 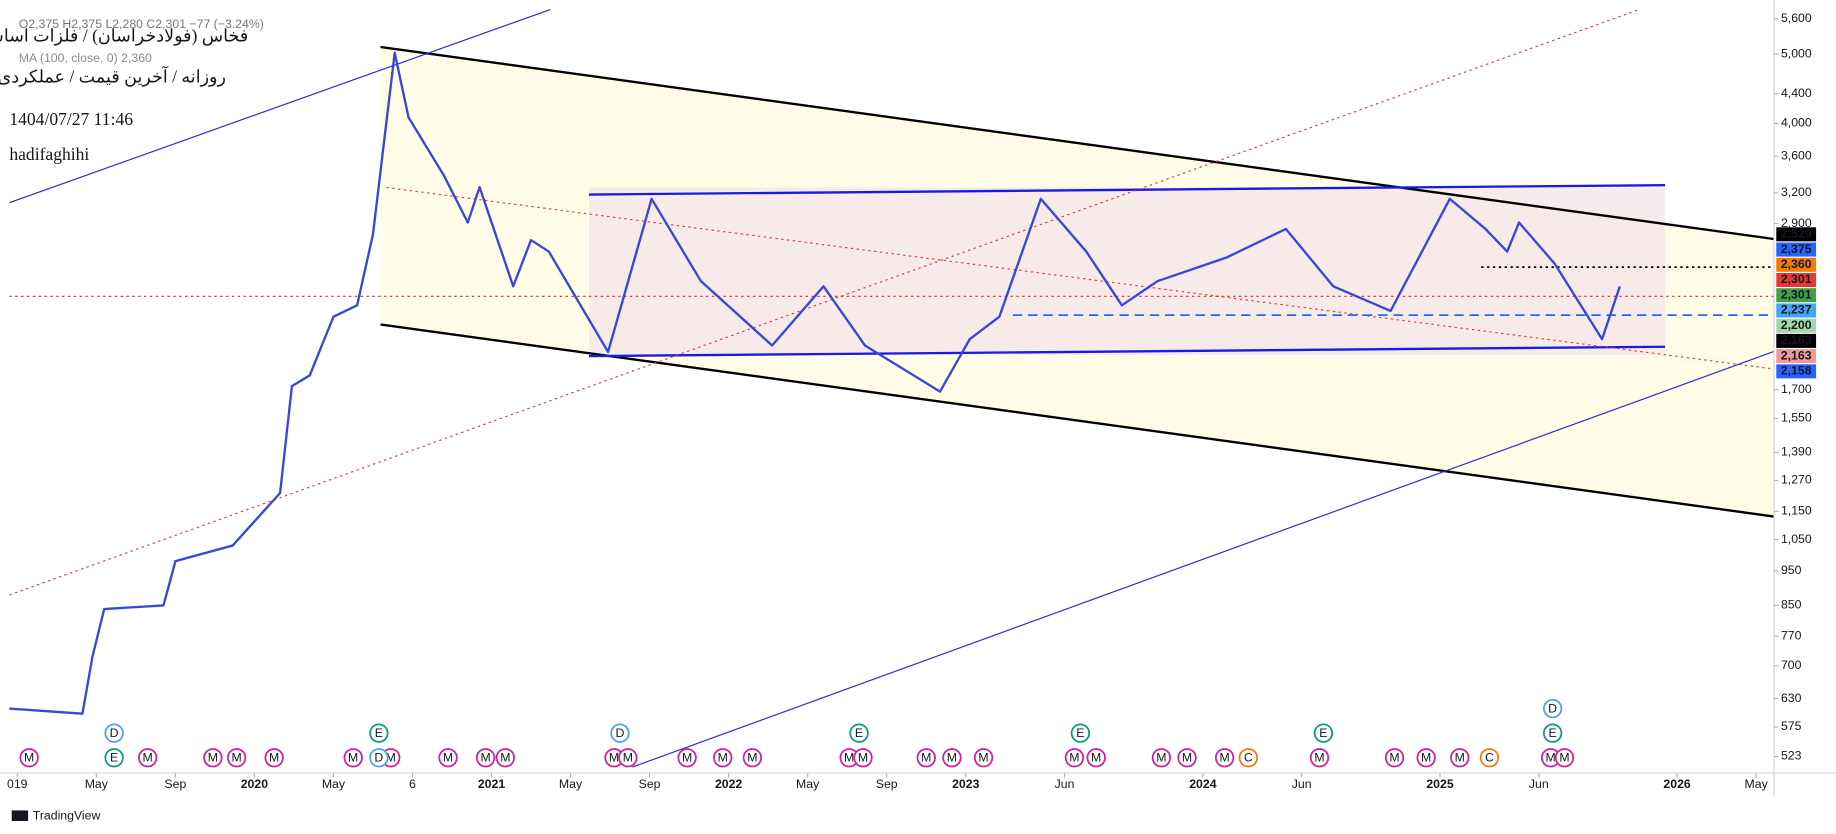 I want to click on y-tick-label: 1,700, so click(x=1796, y=389).